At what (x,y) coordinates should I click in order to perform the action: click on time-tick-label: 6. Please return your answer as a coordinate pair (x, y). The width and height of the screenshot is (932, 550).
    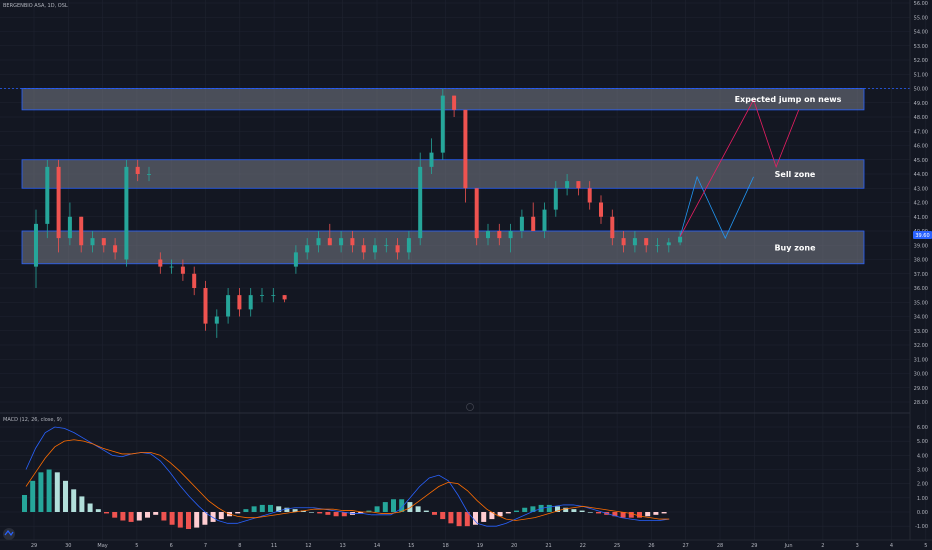
    Looking at the image, I should click on (171, 546).